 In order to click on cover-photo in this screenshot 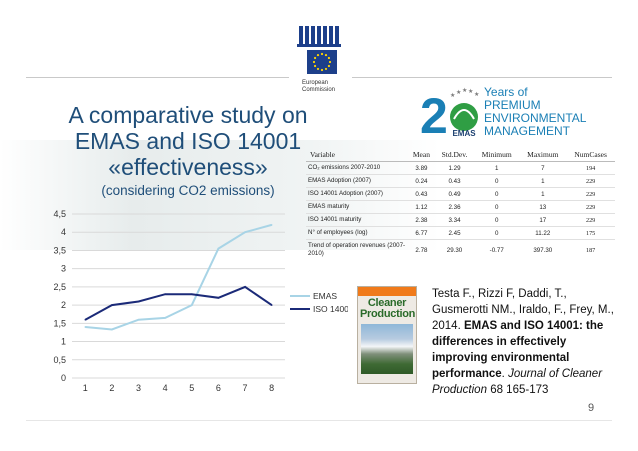, I will do `click(387, 349)`.